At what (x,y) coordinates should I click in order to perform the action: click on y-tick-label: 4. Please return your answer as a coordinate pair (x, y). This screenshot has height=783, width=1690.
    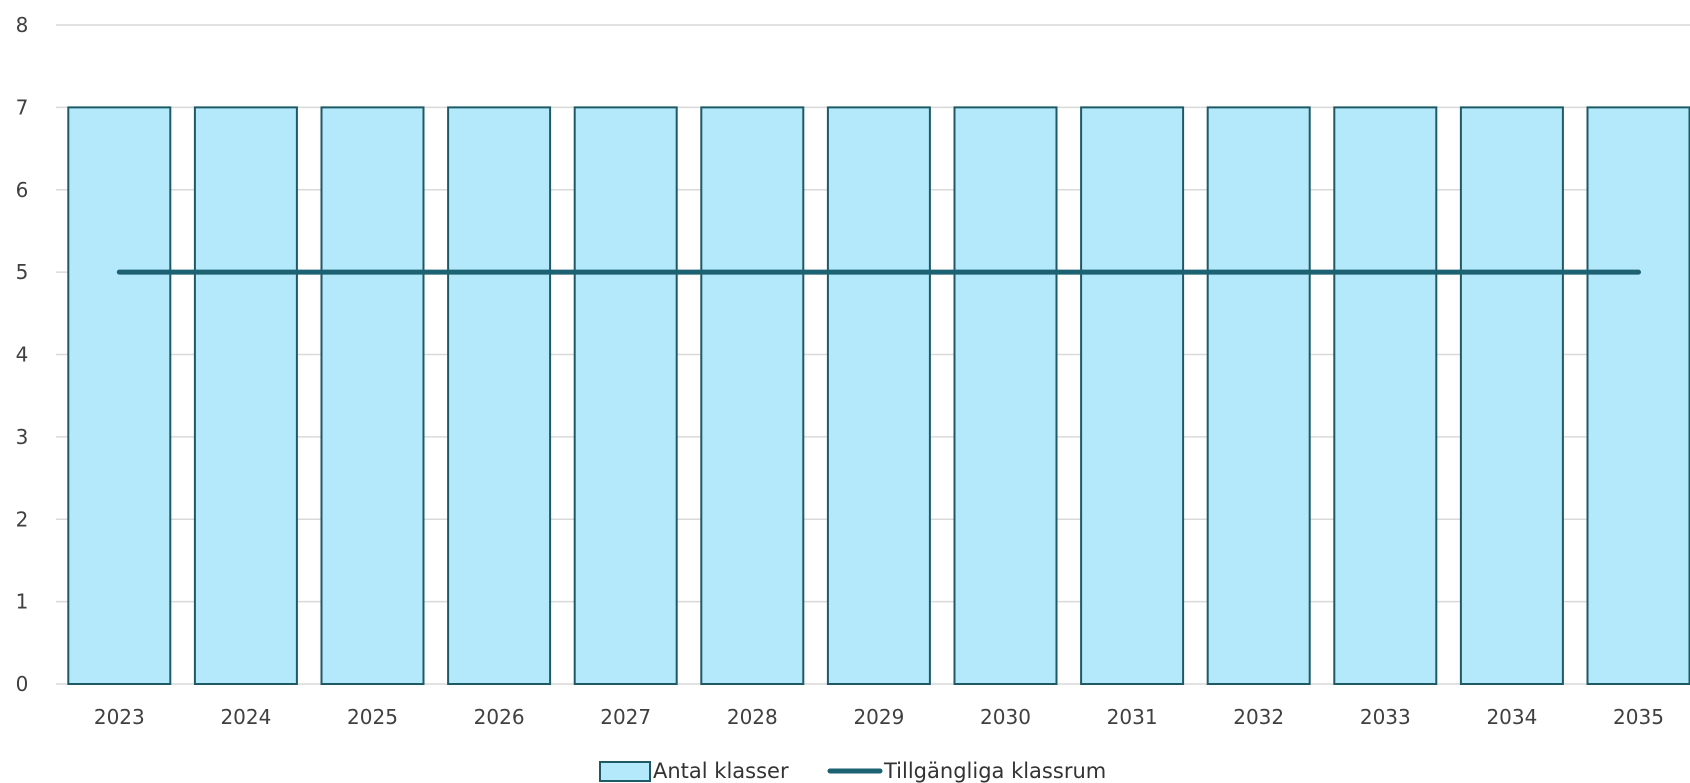
    Looking at the image, I should click on (22, 355).